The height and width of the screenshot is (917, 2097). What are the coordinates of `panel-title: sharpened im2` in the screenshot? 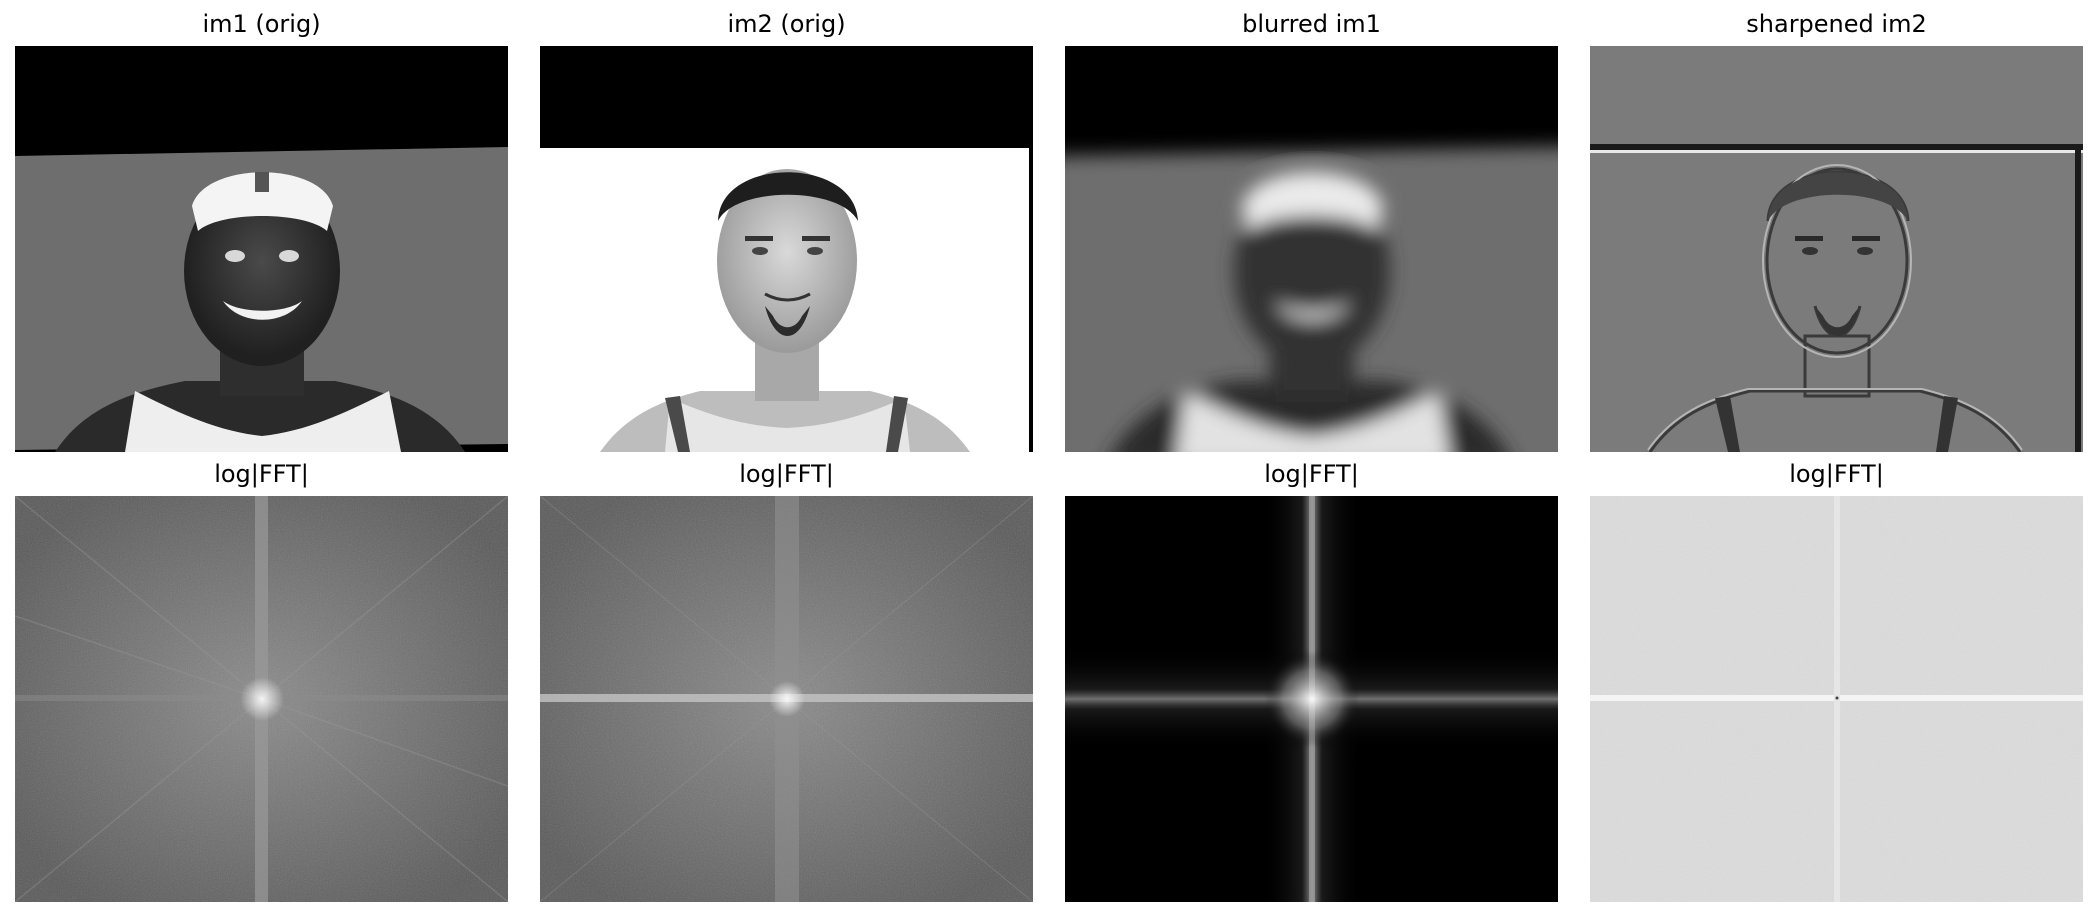 It's located at (1836, 24).